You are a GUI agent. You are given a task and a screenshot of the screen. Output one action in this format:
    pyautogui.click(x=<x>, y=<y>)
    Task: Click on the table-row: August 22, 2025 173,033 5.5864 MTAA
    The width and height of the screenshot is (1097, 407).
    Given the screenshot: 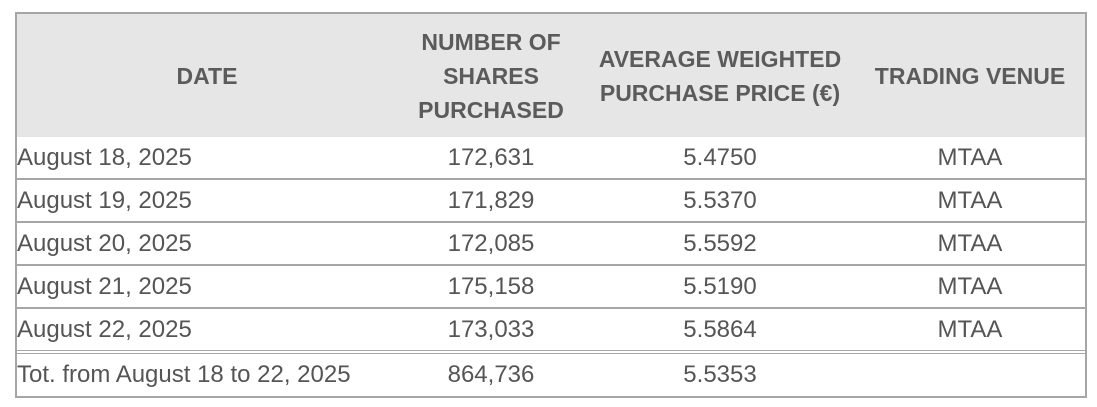 What is the action you would take?
    pyautogui.click(x=551, y=331)
    